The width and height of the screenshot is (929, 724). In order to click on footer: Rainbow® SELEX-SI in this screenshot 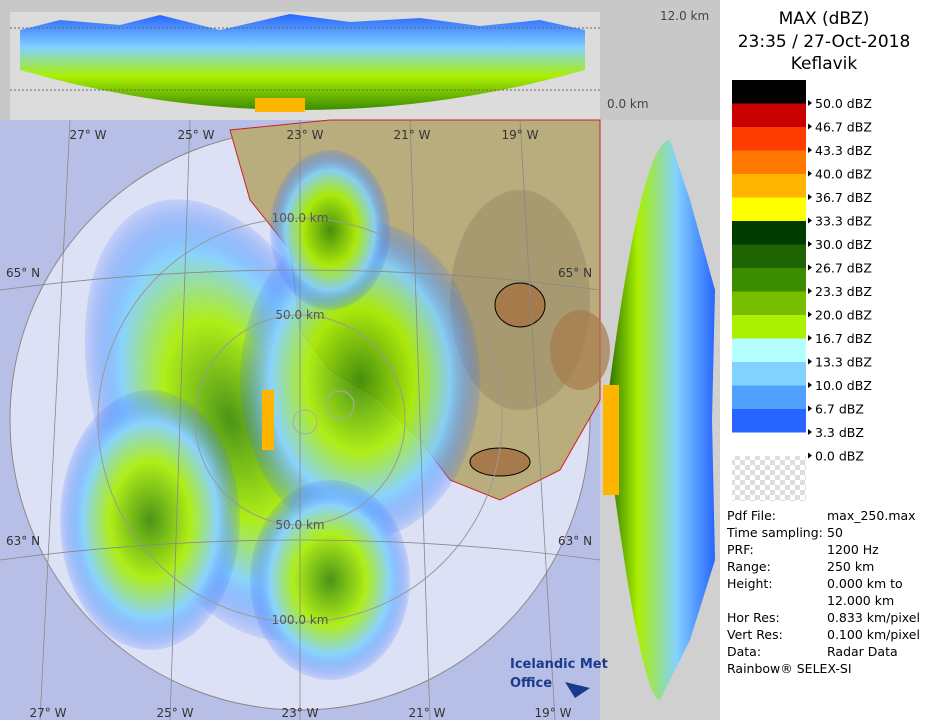, I will do `click(789, 668)`.